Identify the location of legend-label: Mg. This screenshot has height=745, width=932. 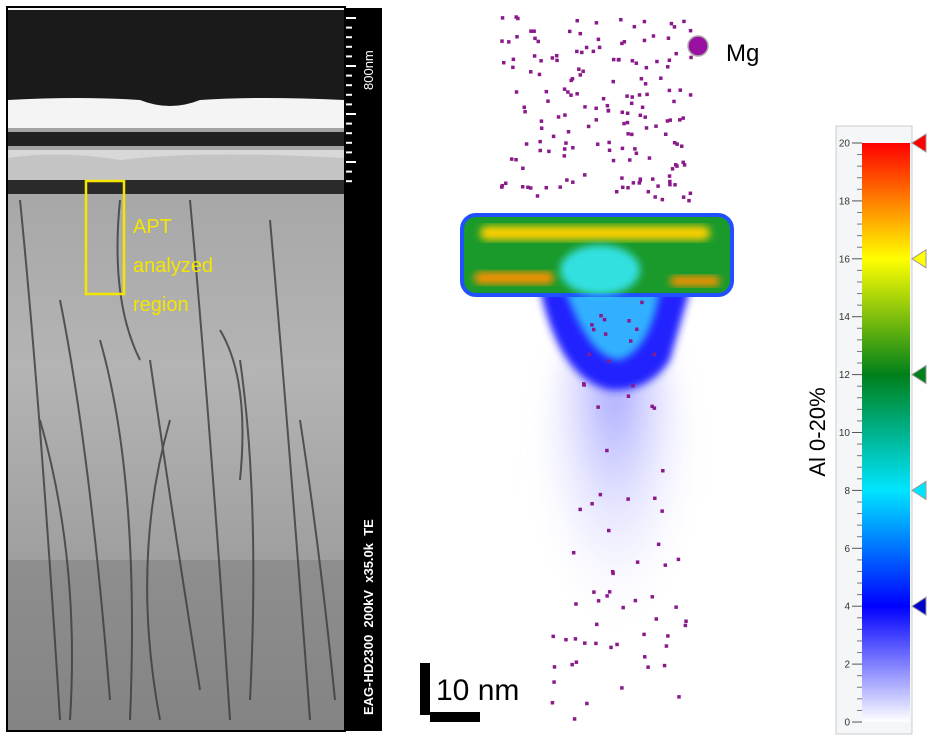
(742, 53).